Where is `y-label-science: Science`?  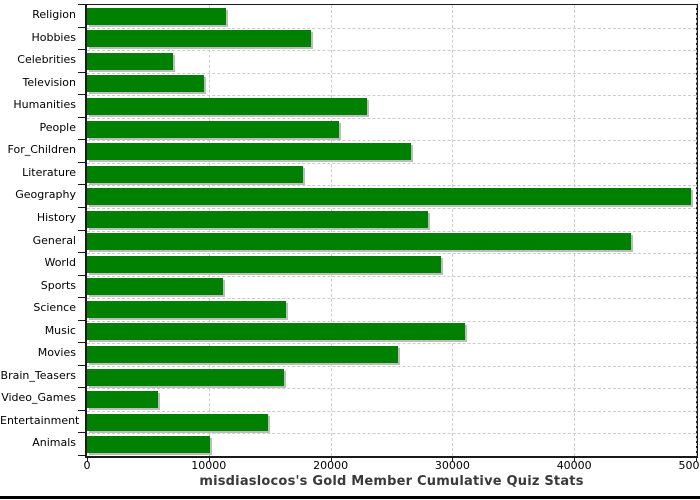
y-label-science: Science is located at coordinates (54, 308).